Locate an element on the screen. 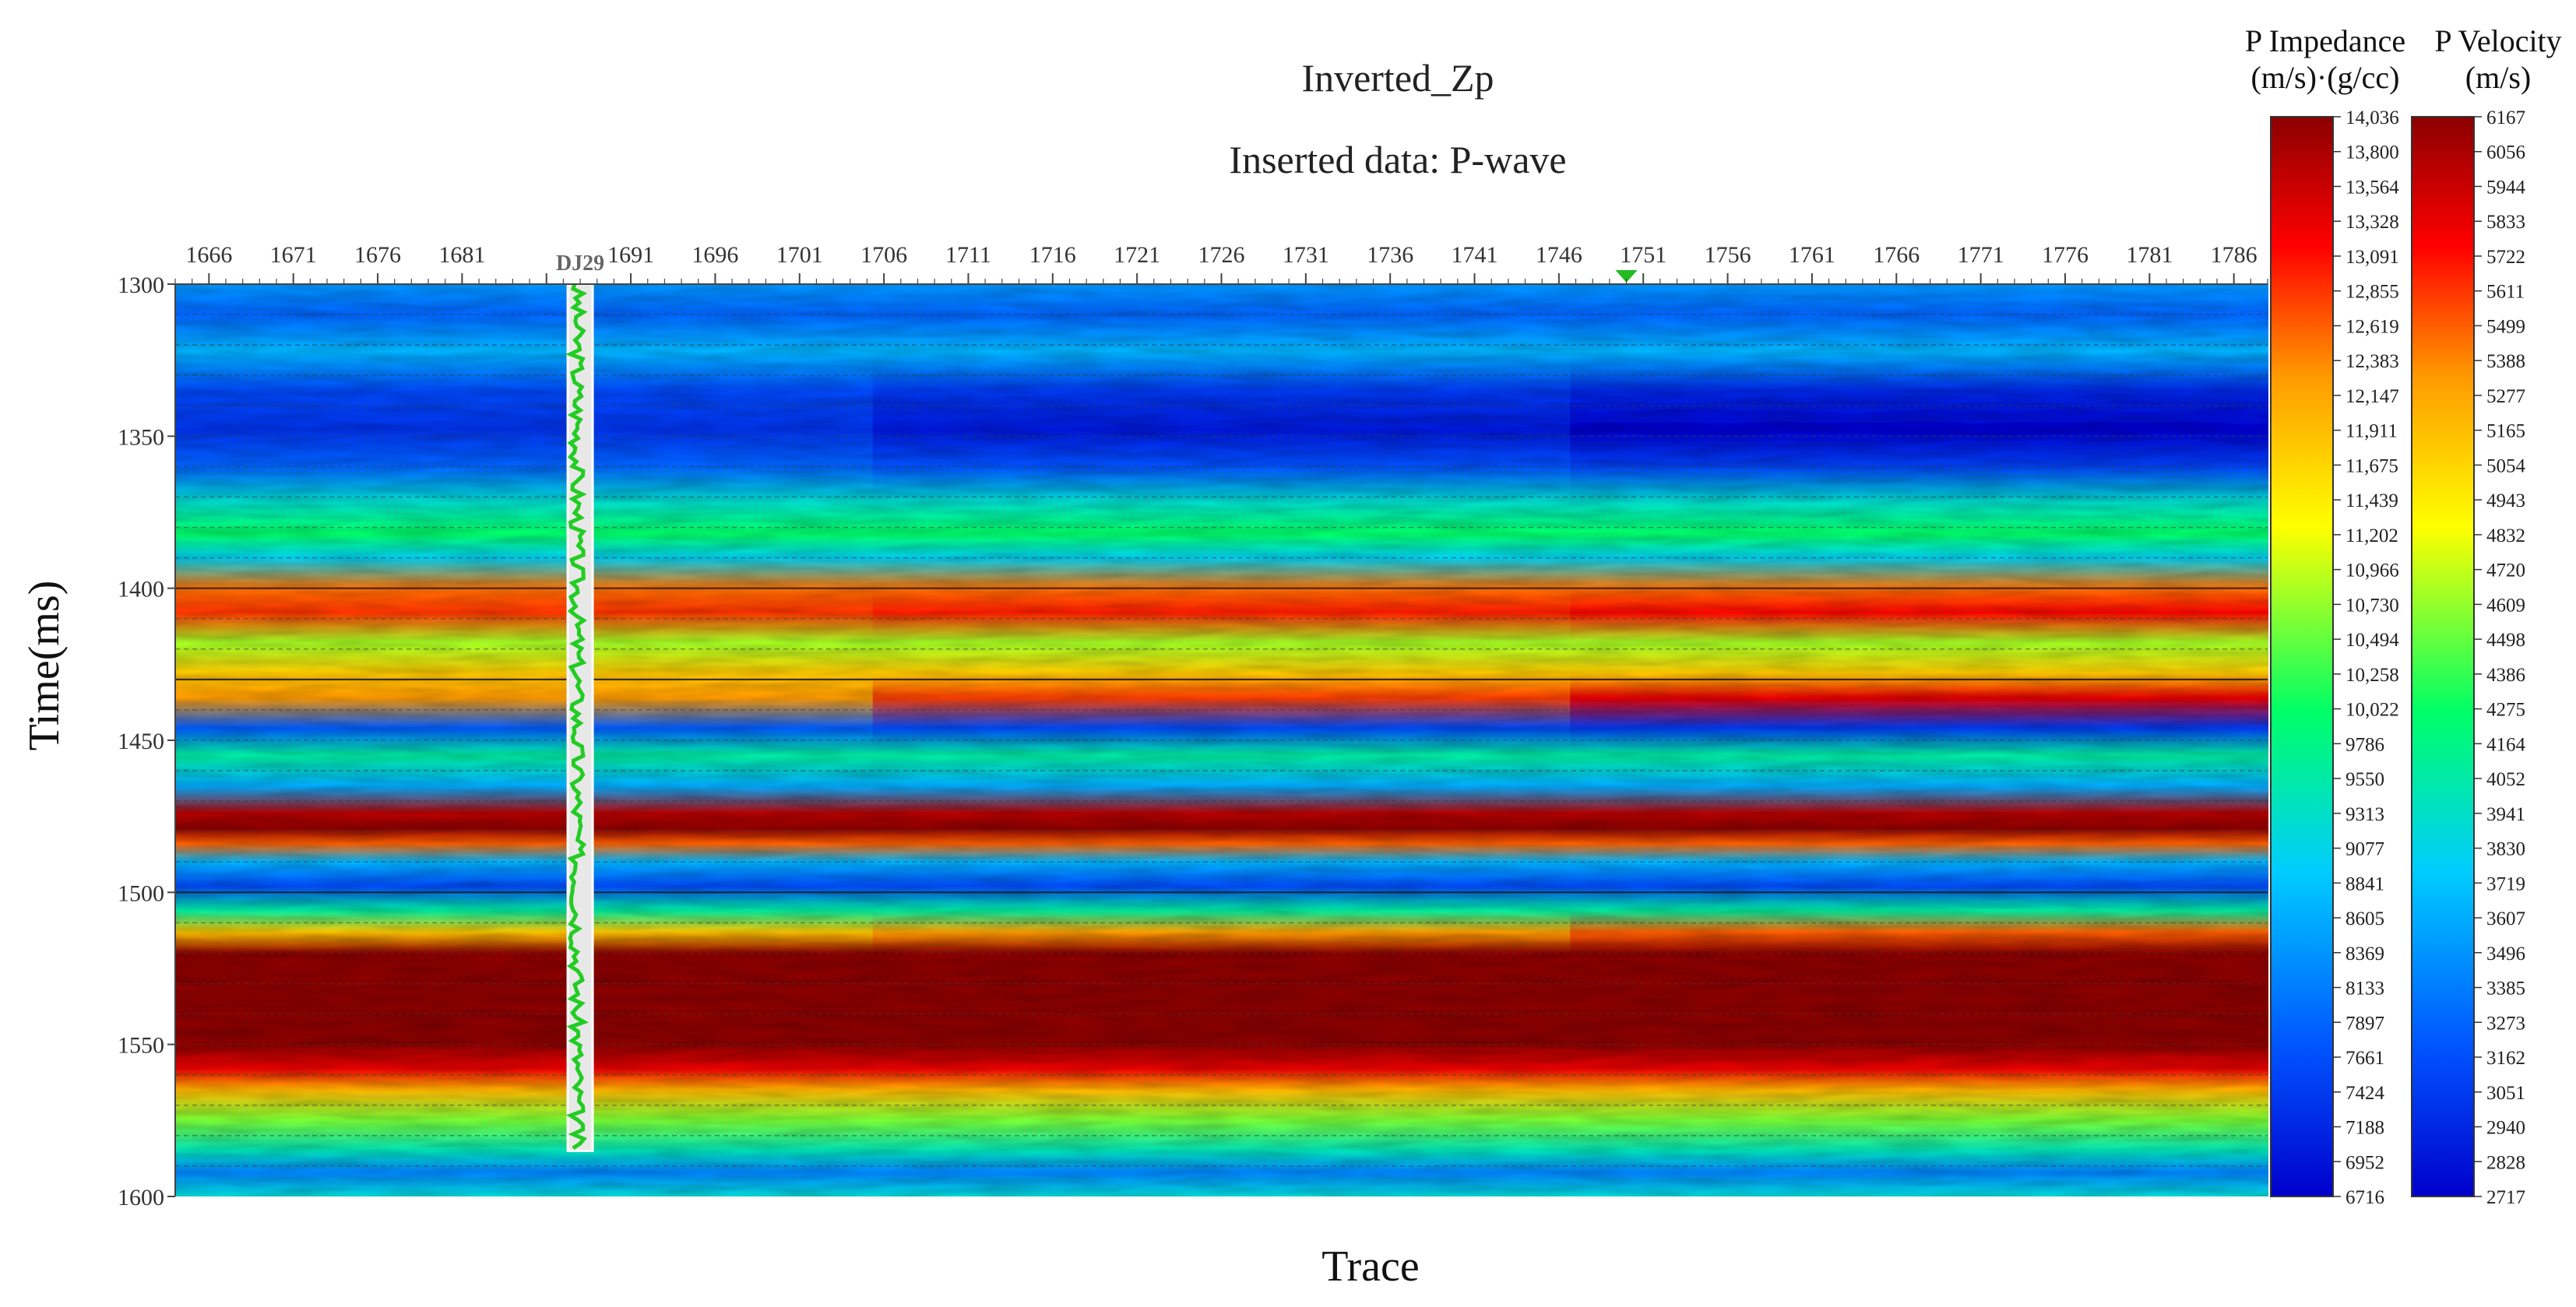  colorbar-tick-label: 6056 is located at coordinates (2505, 152).